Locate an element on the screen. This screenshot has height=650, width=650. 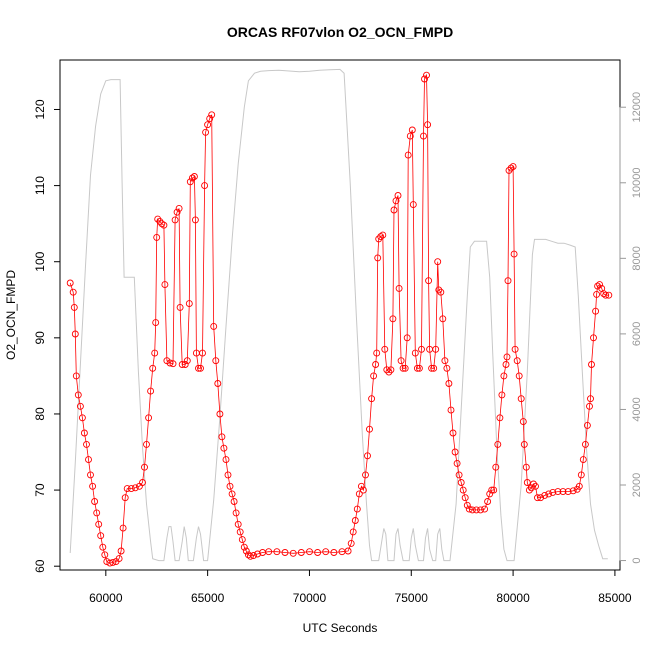
y-tick-label: 80 is located at coordinates (40, 414).